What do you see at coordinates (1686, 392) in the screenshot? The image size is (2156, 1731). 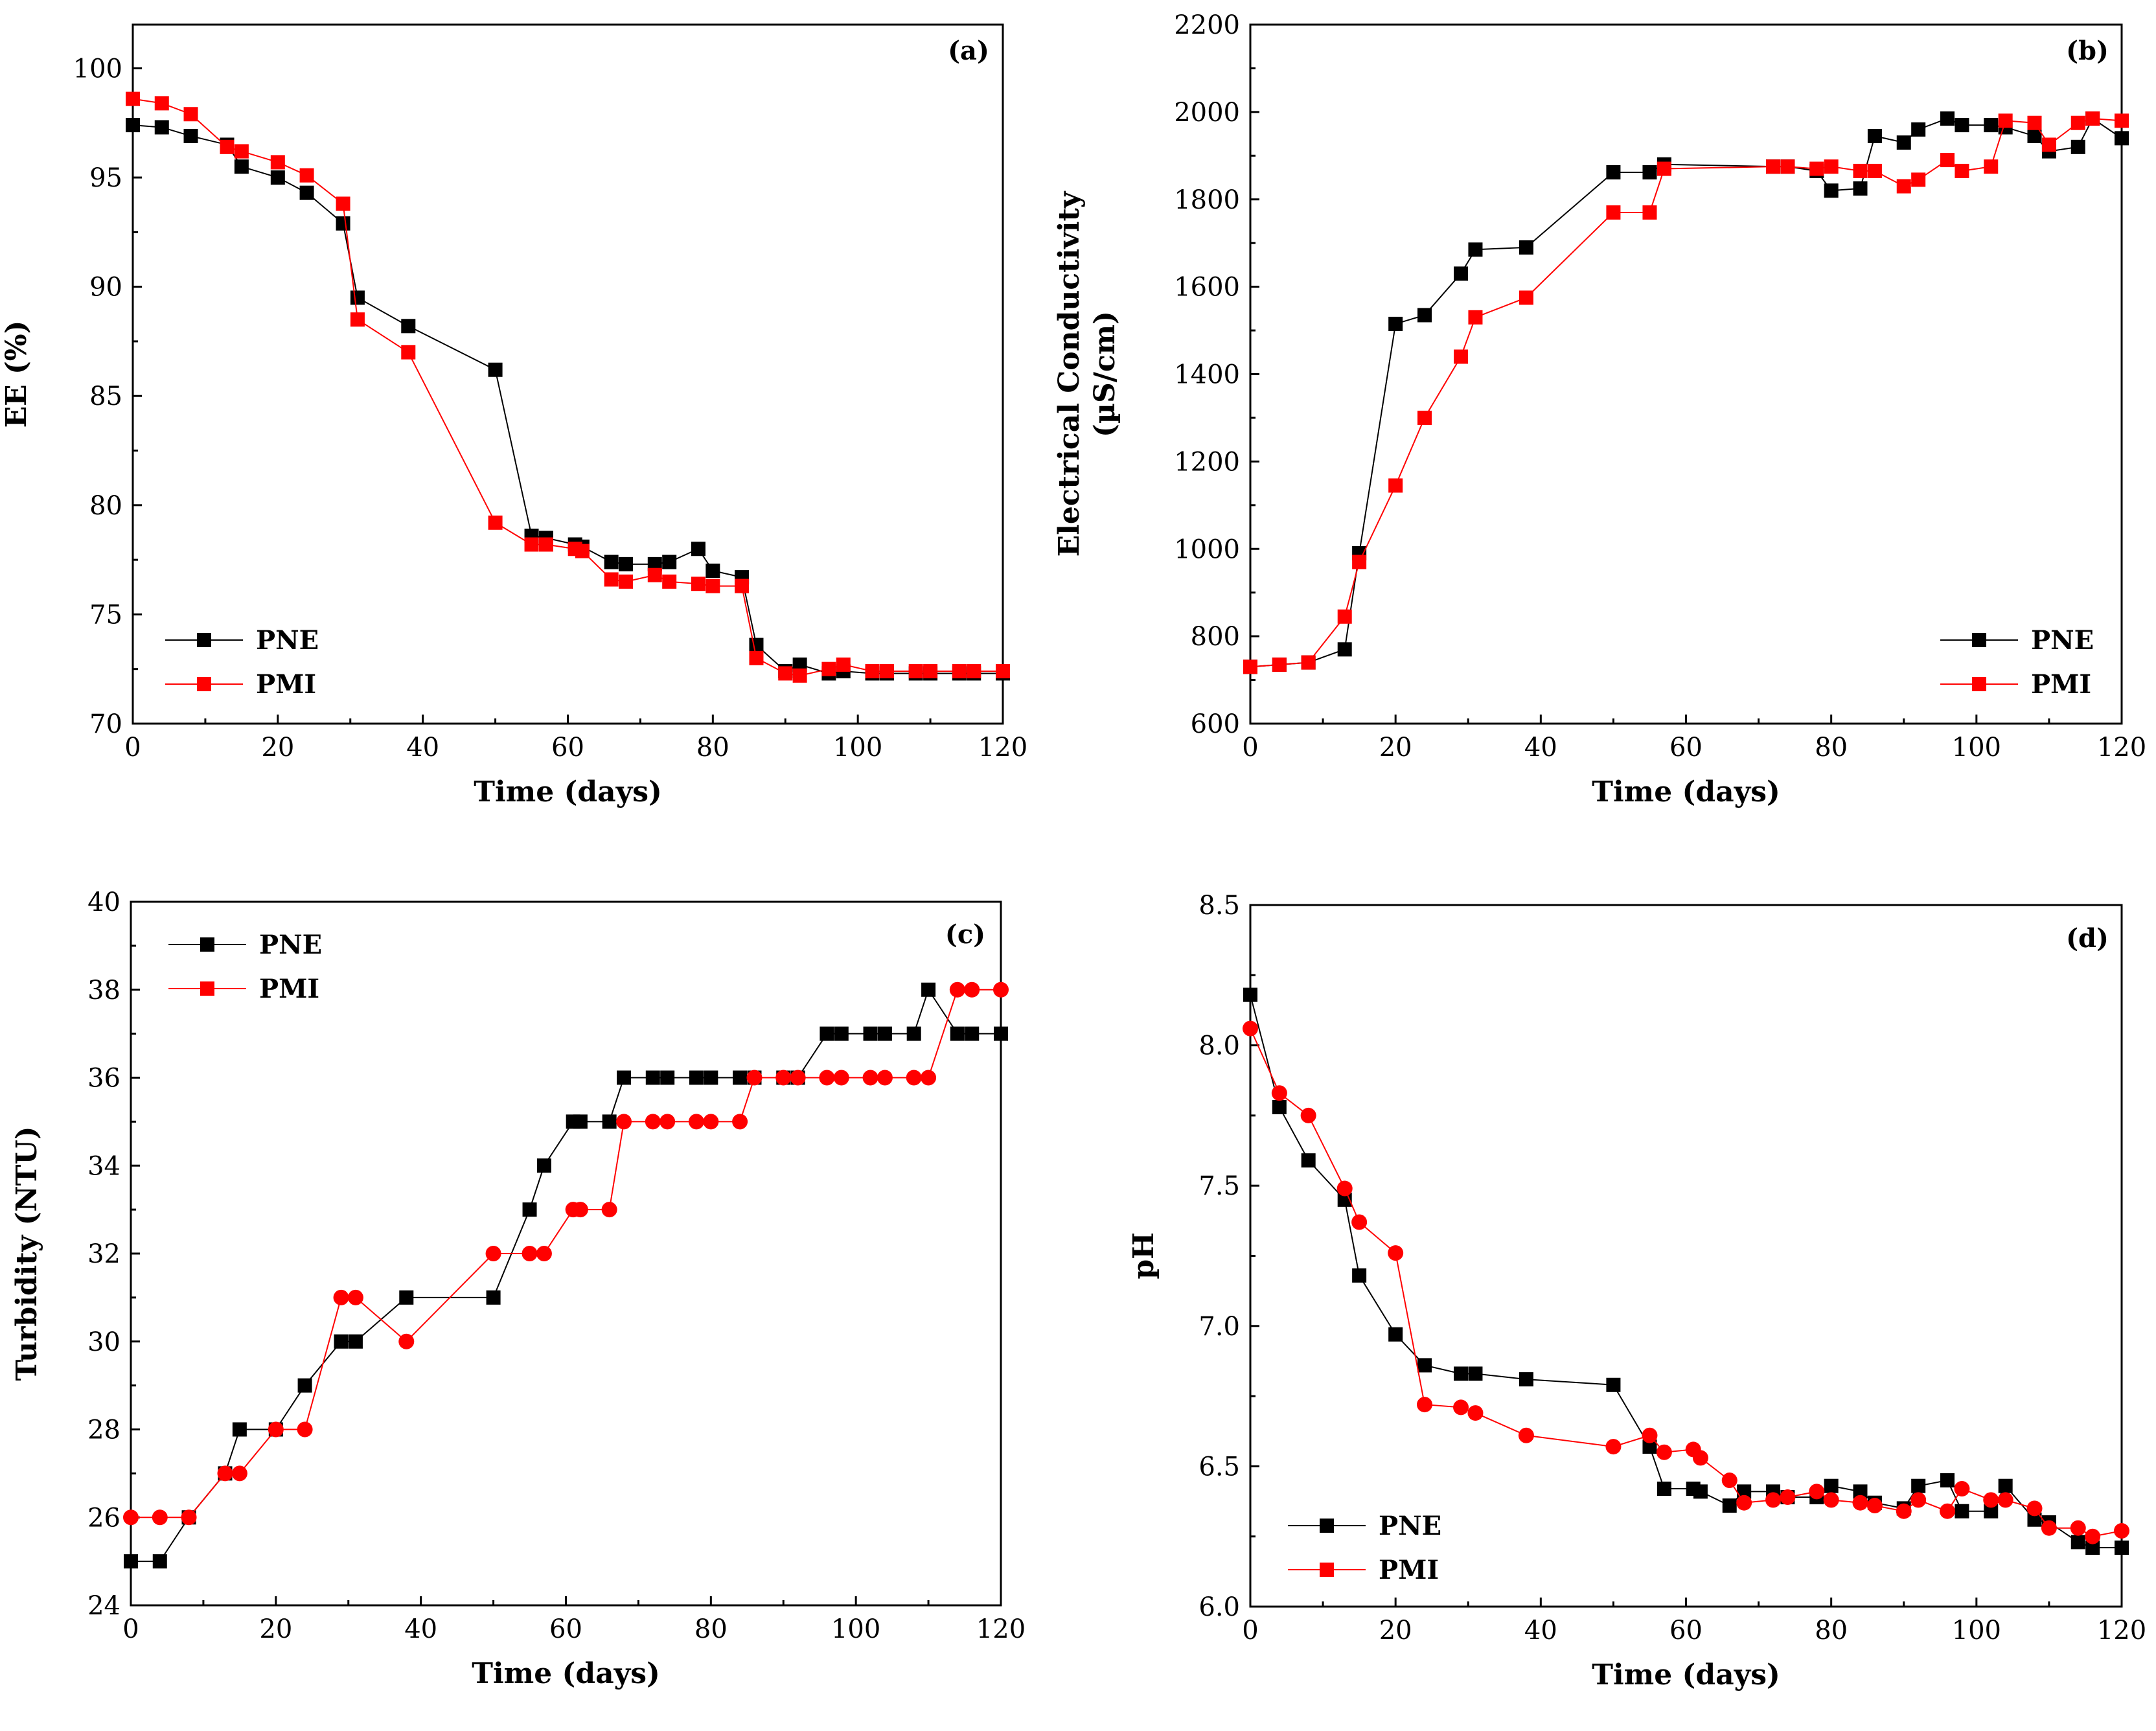 I see `series-pne` at bounding box center [1686, 392].